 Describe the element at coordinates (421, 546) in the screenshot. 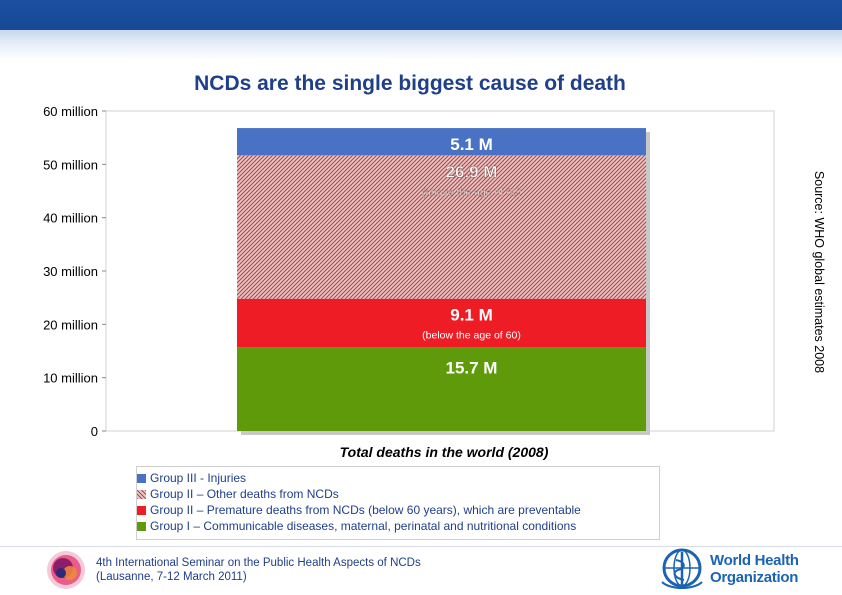

I see `footer-divider` at that location.